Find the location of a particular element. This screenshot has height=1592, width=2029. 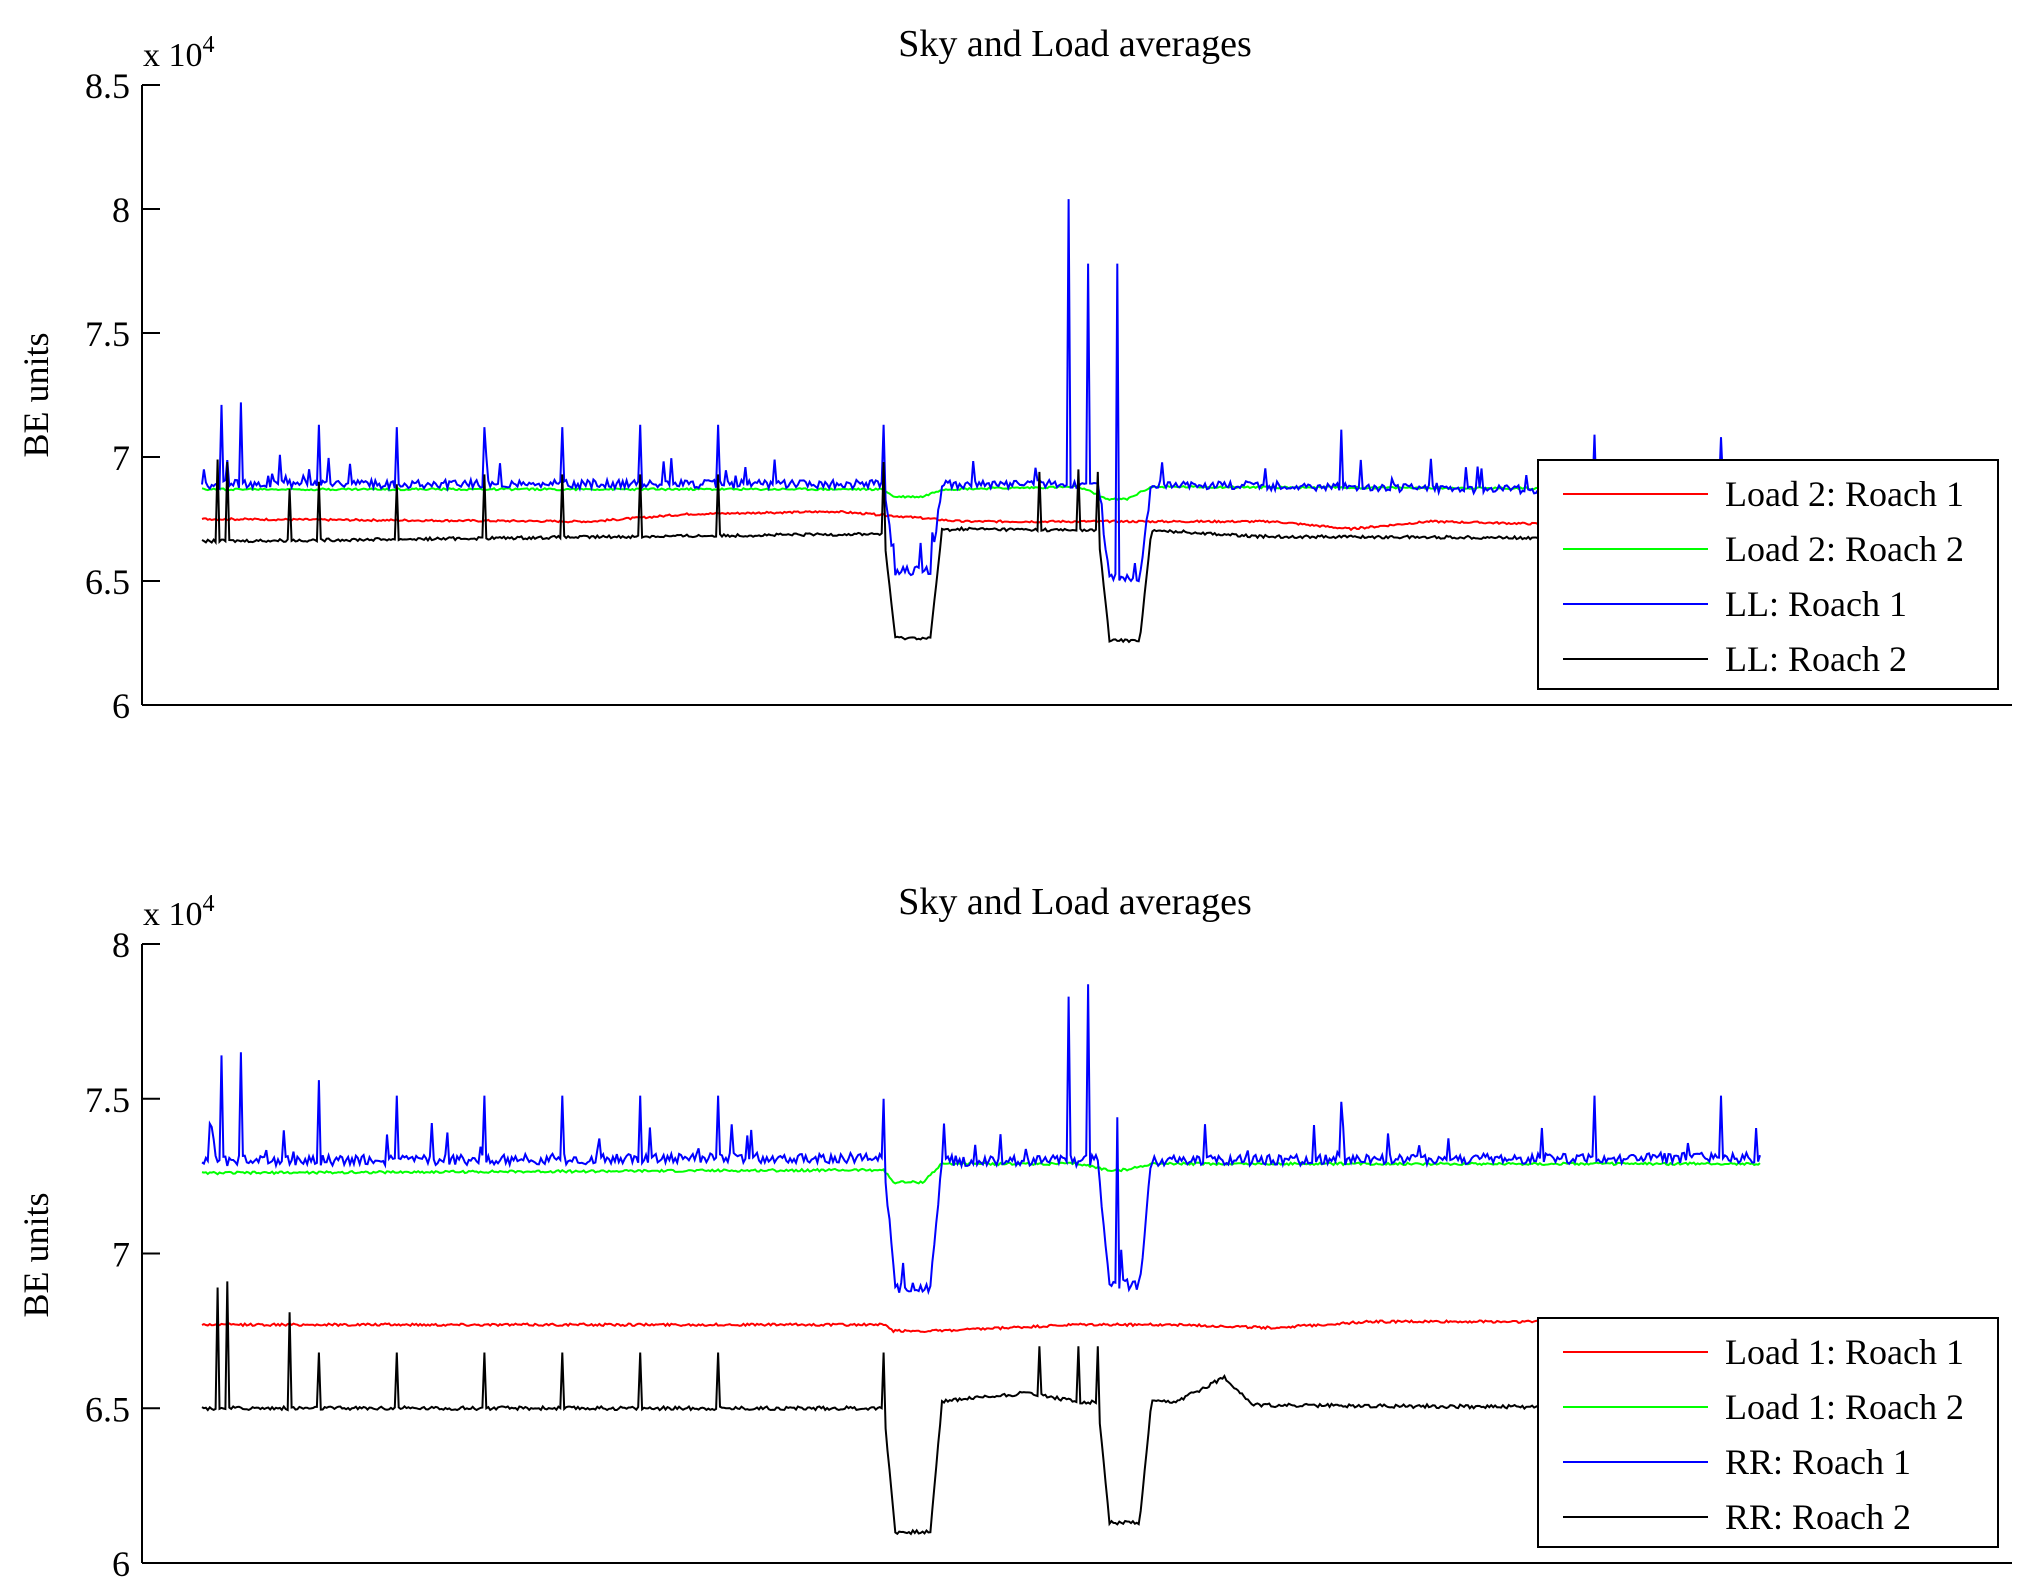

y-ticks: 6 6.5 7 7.5 8 8.5 is located at coordinates (122, 396).